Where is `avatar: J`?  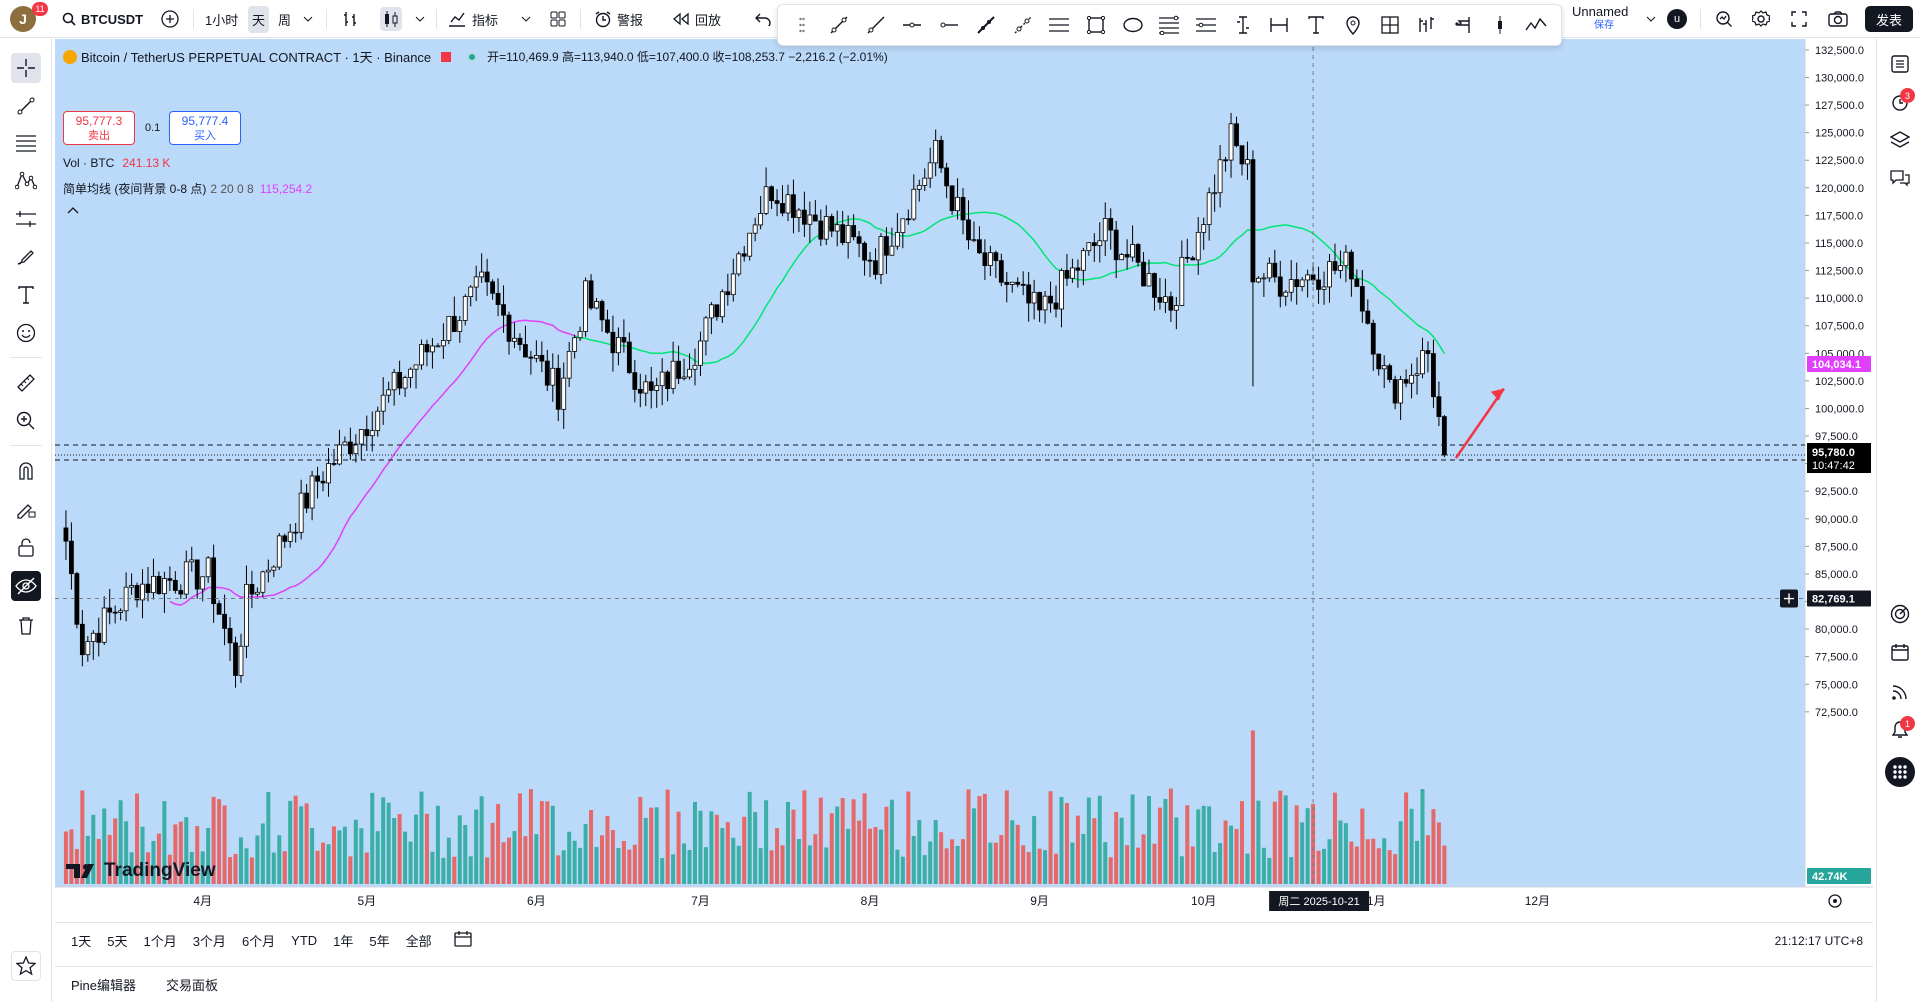
avatar: J is located at coordinates (23, 19).